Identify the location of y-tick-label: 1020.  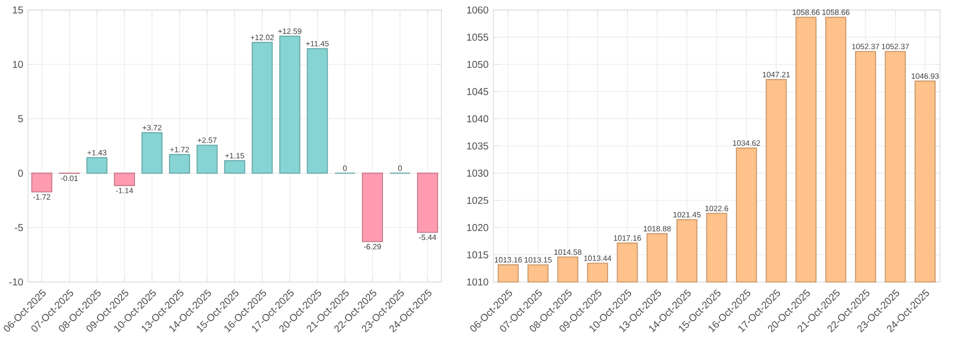
(477, 228).